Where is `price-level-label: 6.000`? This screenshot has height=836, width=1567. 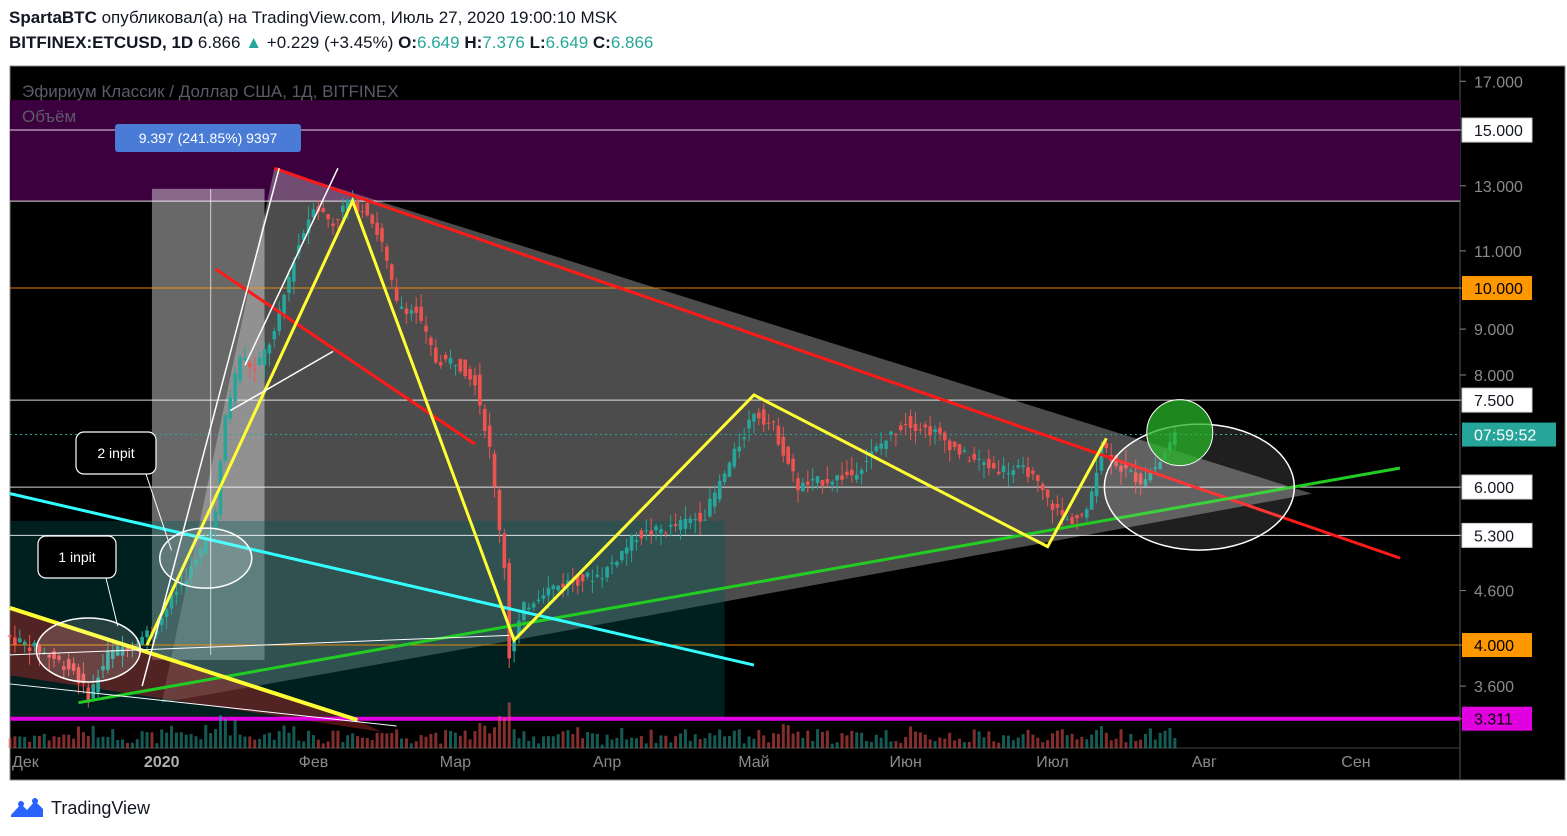
price-level-label: 6.000 is located at coordinates (1494, 488).